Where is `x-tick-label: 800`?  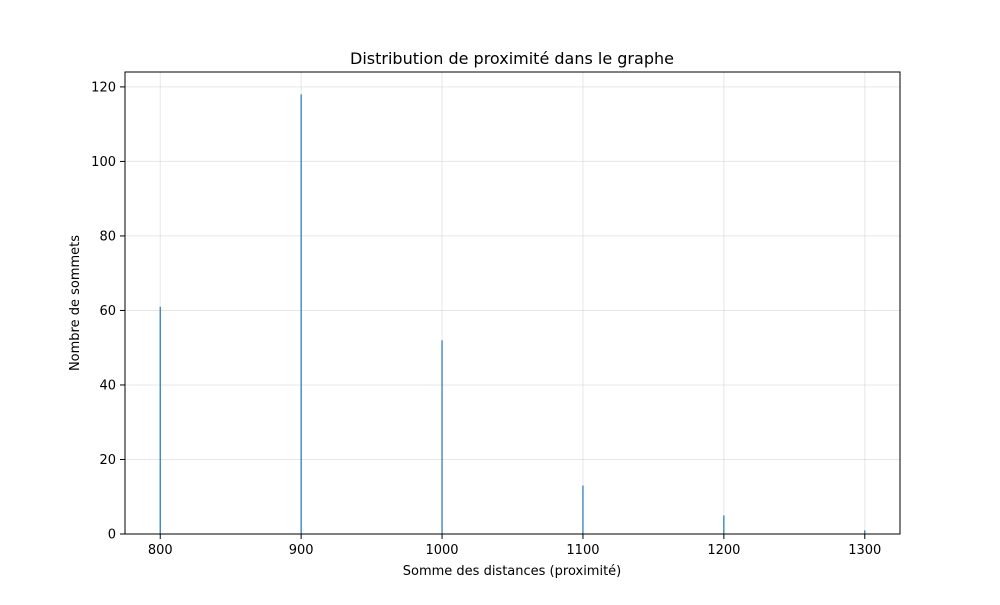 x-tick-label: 800 is located at coordinates (160, 550).